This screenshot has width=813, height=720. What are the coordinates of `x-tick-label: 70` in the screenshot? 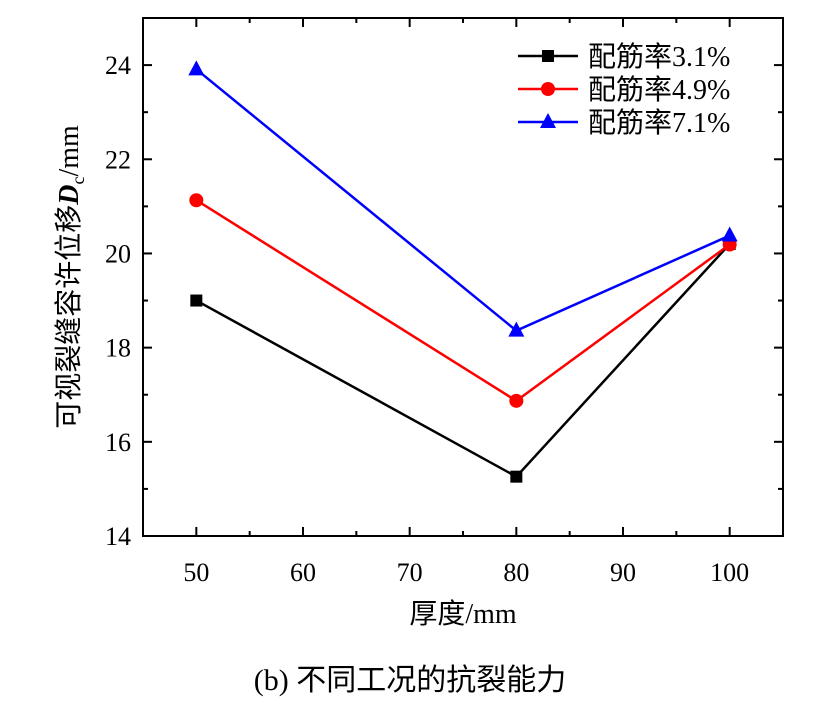 It's located at (410, 572).